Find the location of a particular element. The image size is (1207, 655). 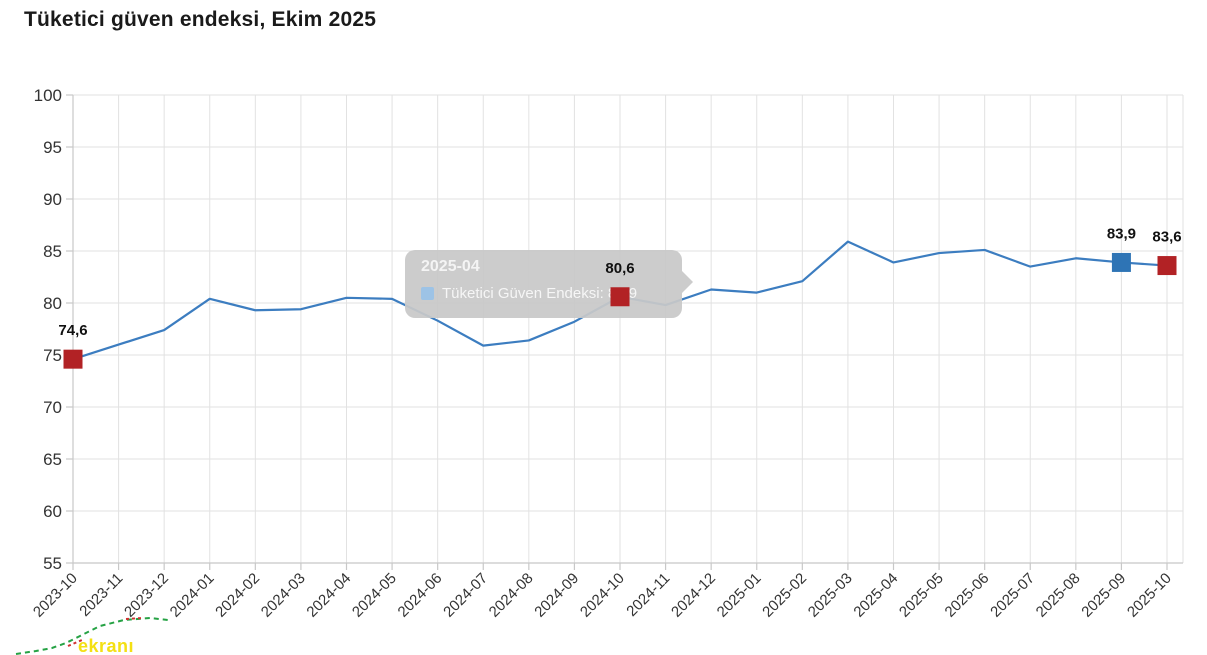

x-axis-label: 2025-08 is located at coordinates (1058, 595).